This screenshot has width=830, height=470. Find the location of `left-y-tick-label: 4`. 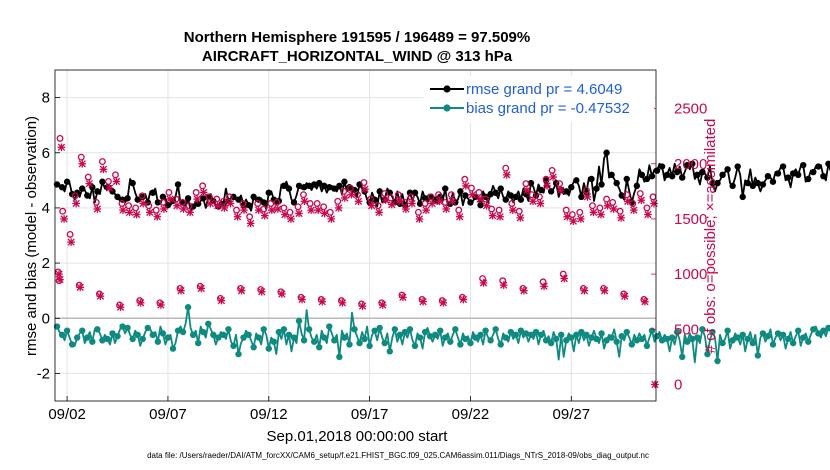

left-y-tick-label: 4 is located at coordinates (46, 208).